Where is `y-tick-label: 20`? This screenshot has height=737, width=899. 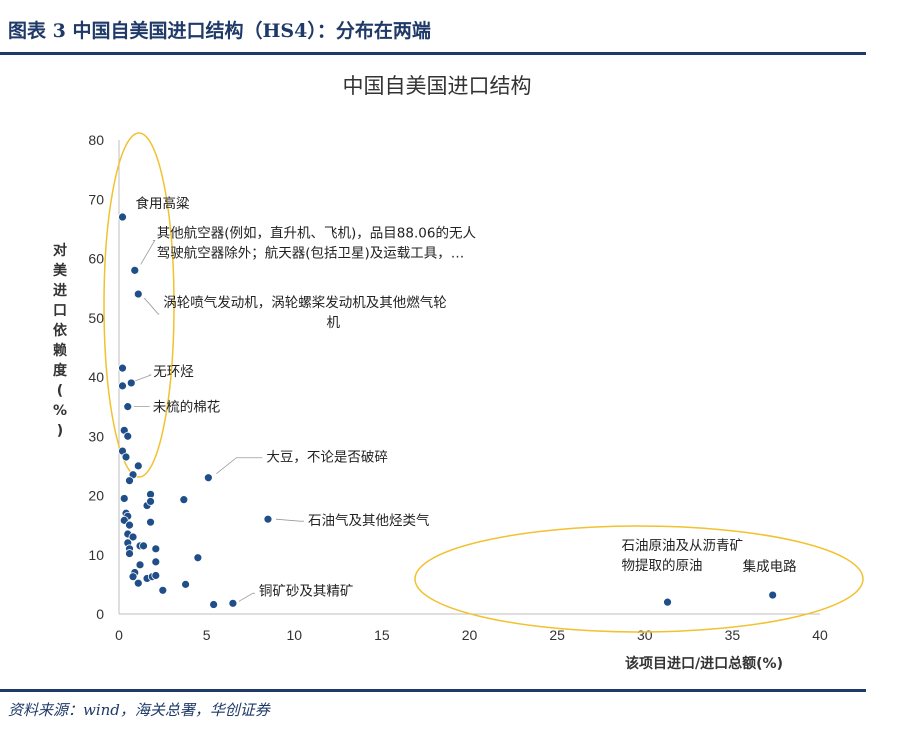
y-tick-label: 20 is located at coordinates (96, 496).